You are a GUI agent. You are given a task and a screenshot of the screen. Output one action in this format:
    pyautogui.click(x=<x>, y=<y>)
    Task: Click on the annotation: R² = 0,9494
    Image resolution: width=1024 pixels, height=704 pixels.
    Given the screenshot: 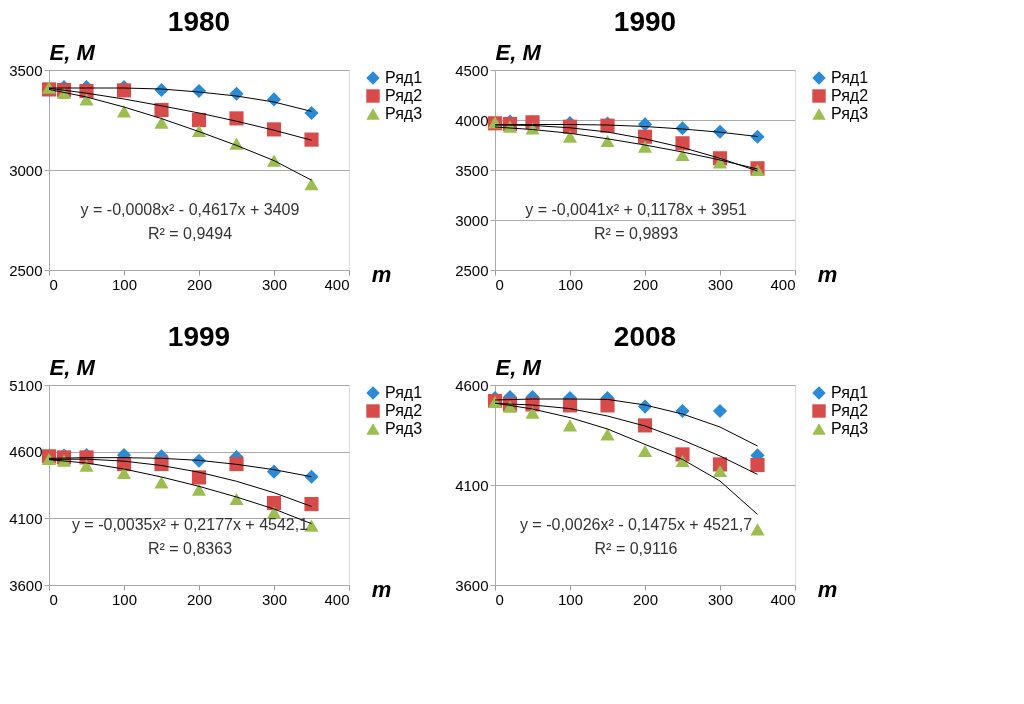 What is the action you would take?
    pyautogui.click(x=190, y=233)
    